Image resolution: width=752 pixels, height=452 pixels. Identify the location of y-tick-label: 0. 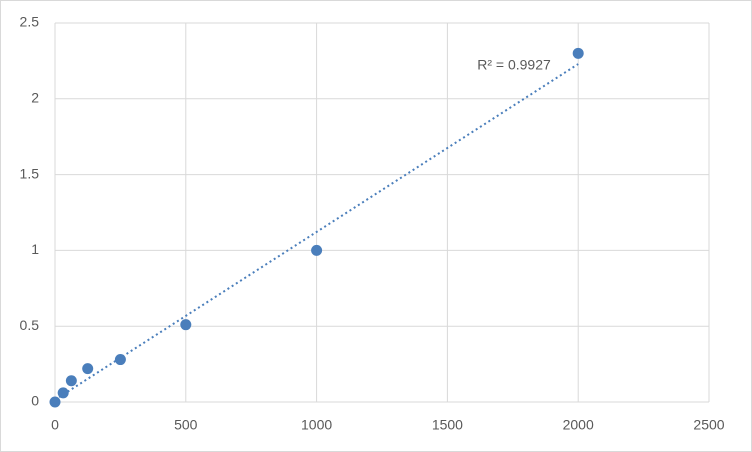
(35, 401).